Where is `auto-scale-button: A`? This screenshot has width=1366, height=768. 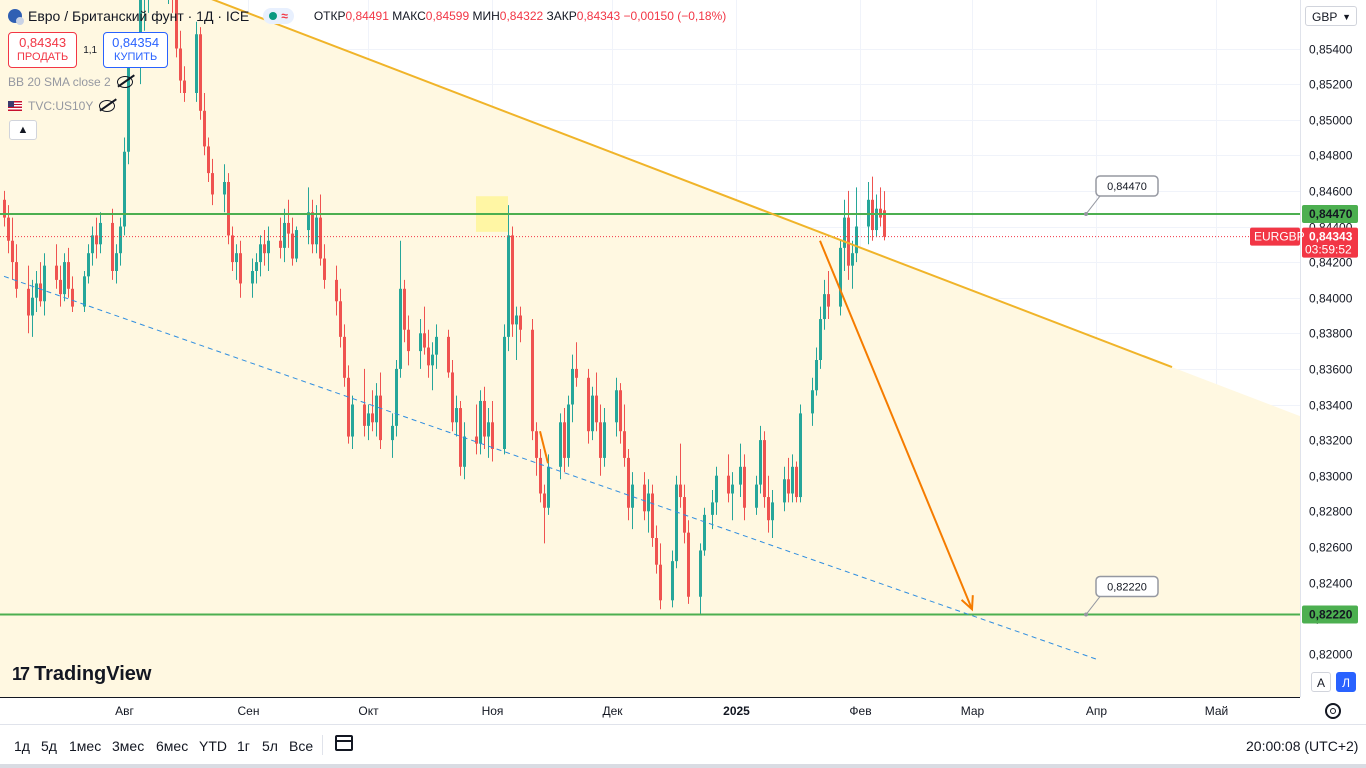
auto-scale-button: A is located at coordinates (1321, 682).